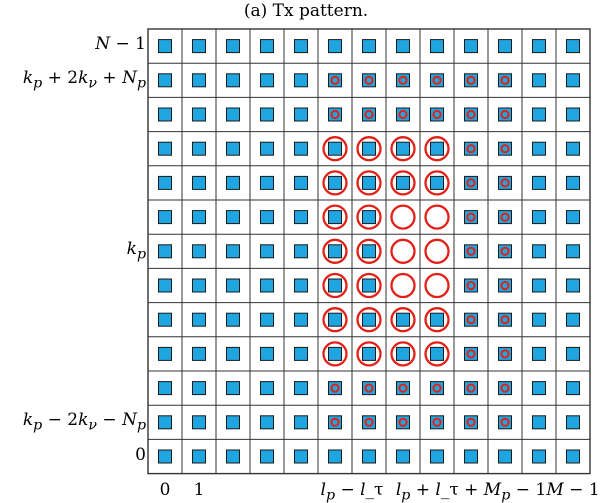 The height and width of the screenshot is (503, 612). I want to click on row-label: kp, so click(136, 251).